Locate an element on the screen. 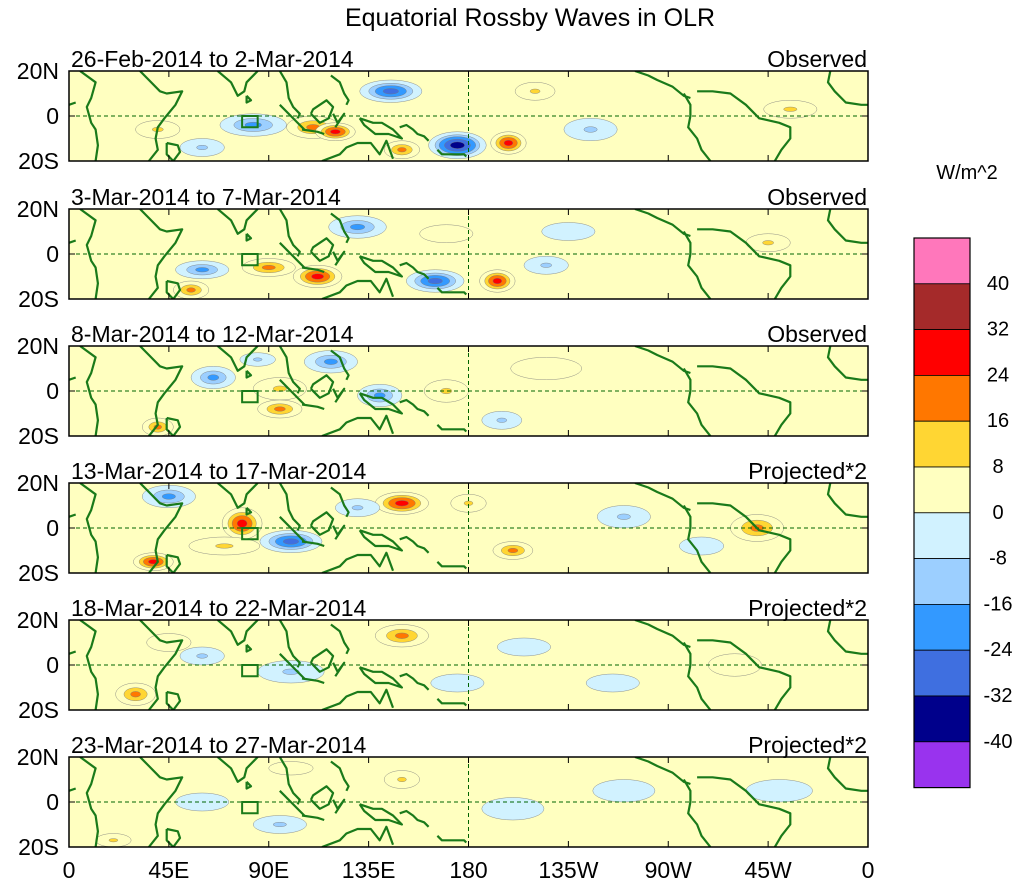 This screenshot has height=890, width=1021. panel-date-label: 26-Feb-2014 to 2-Mar-2014 is located at coordinates (212, 59).